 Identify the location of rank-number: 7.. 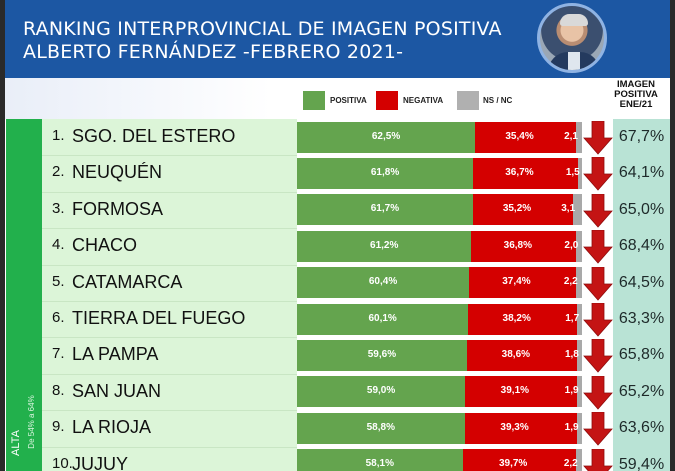
(58, 354).